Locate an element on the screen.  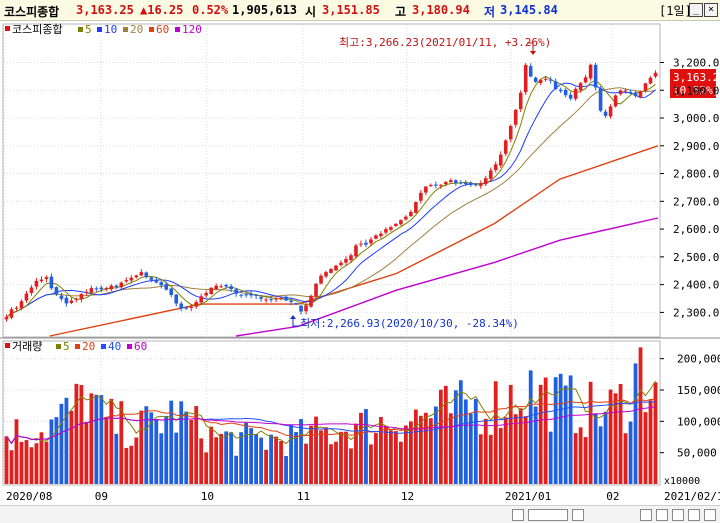
current-price-tag-value: 3,163.25 is located at coordinates (696, 77).